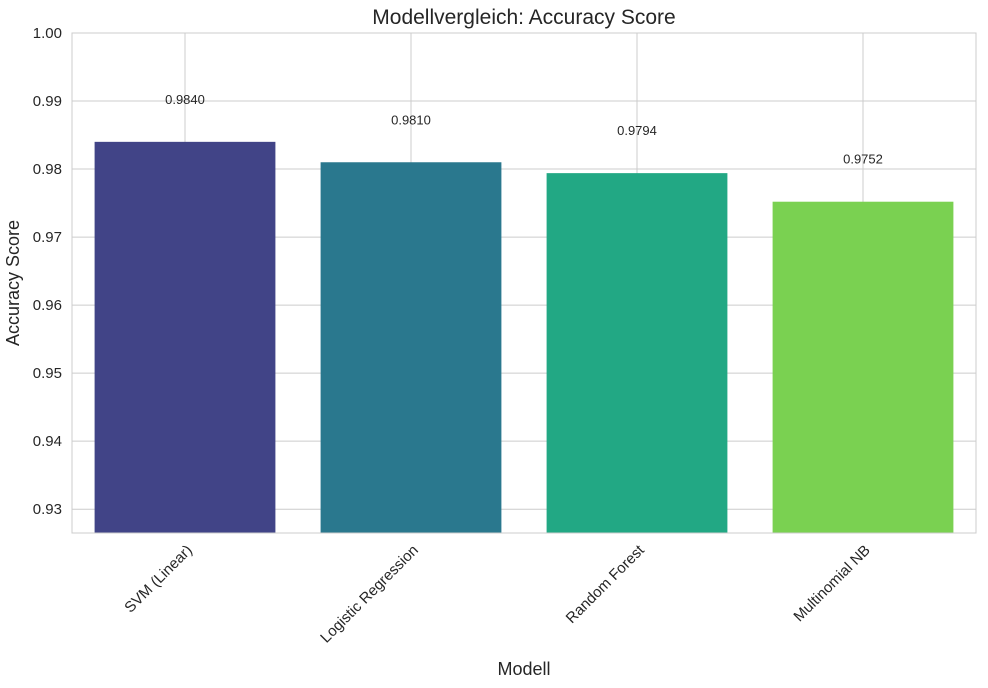 The width and height of the screenshot is (988, 688). Describe the element at coordinates (185, 99) in the screenshot. I see `bar-value-label: 0.9840` at that location.